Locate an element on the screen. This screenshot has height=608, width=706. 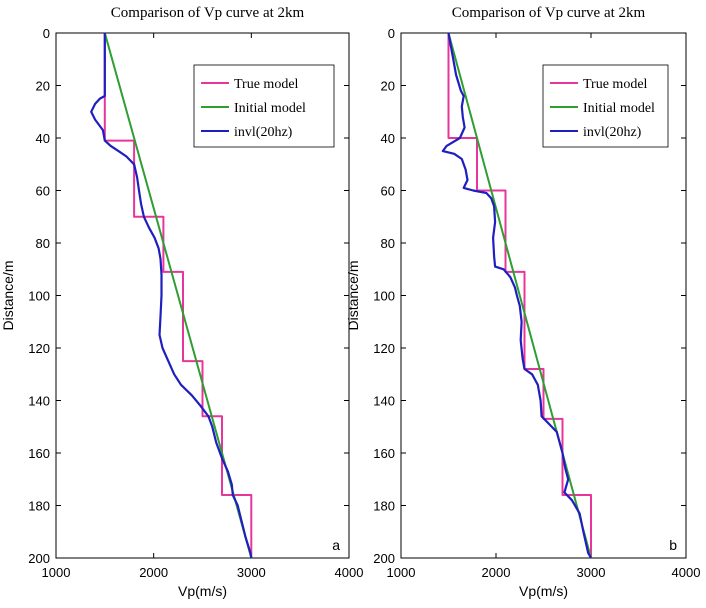
panel-label: a is located at coordinates (336, 545).